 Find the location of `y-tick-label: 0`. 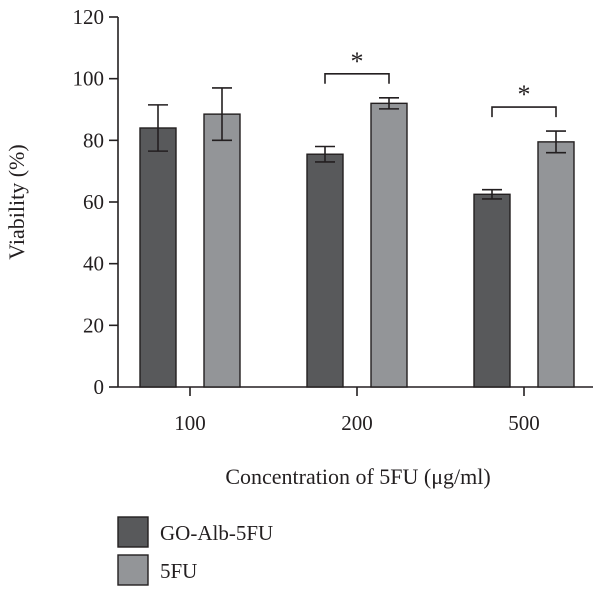

y-tick-label: 0 is located at coordinates (99, 387).